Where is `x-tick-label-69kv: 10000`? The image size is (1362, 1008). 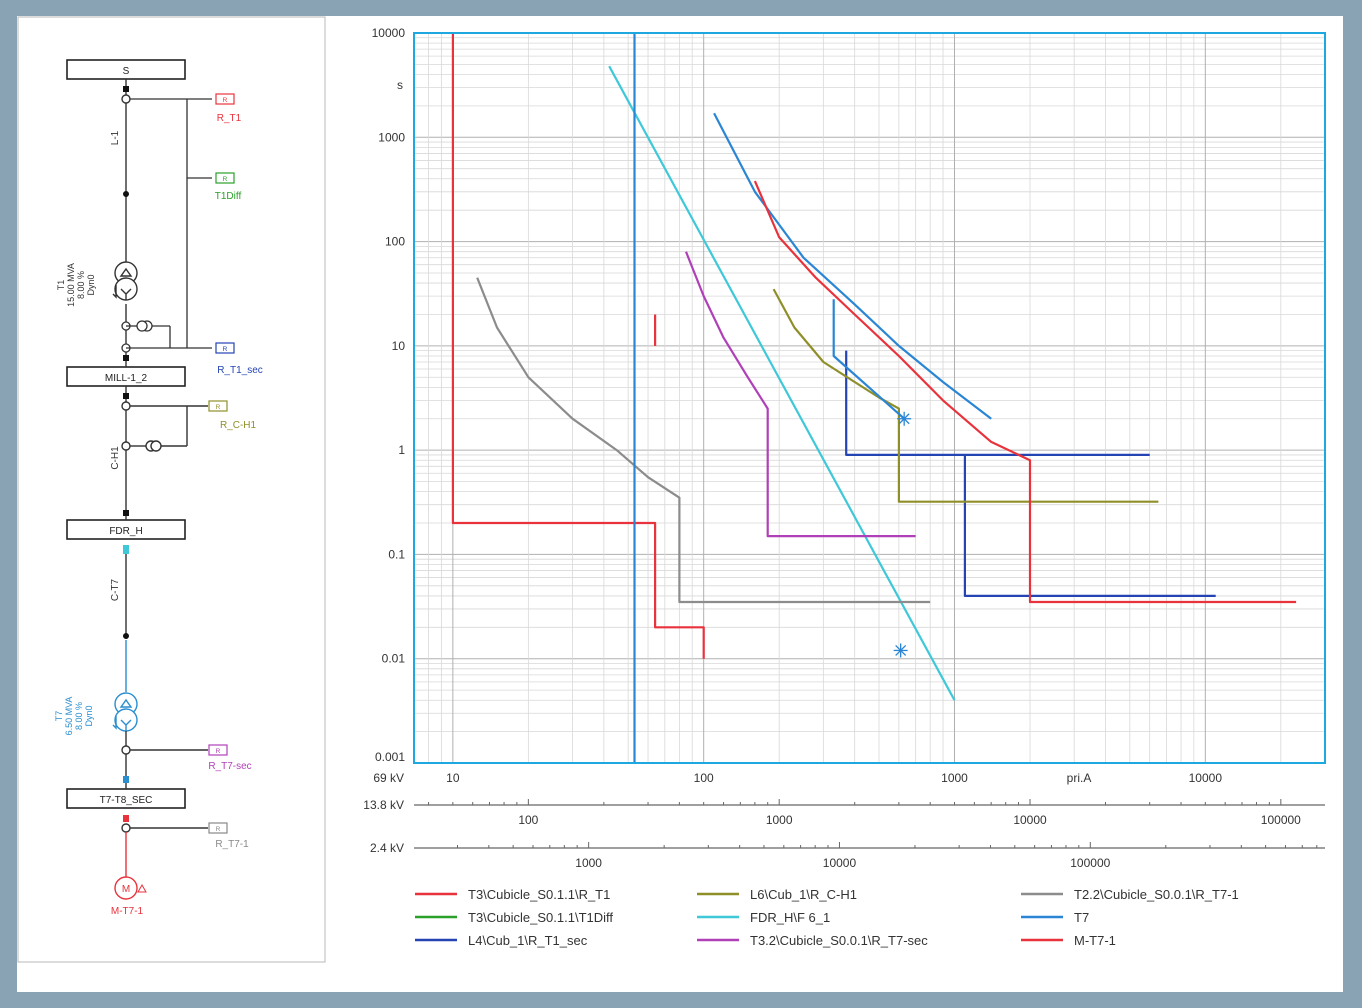
x-tick-label-69kv: 10000 is located at coordinates (1206, 778).